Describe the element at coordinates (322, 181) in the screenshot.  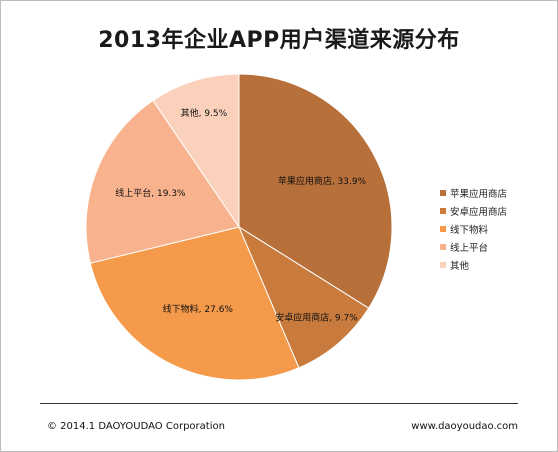
I see `slice-label-1: 苹果应用商店, 33.9%` at that location.